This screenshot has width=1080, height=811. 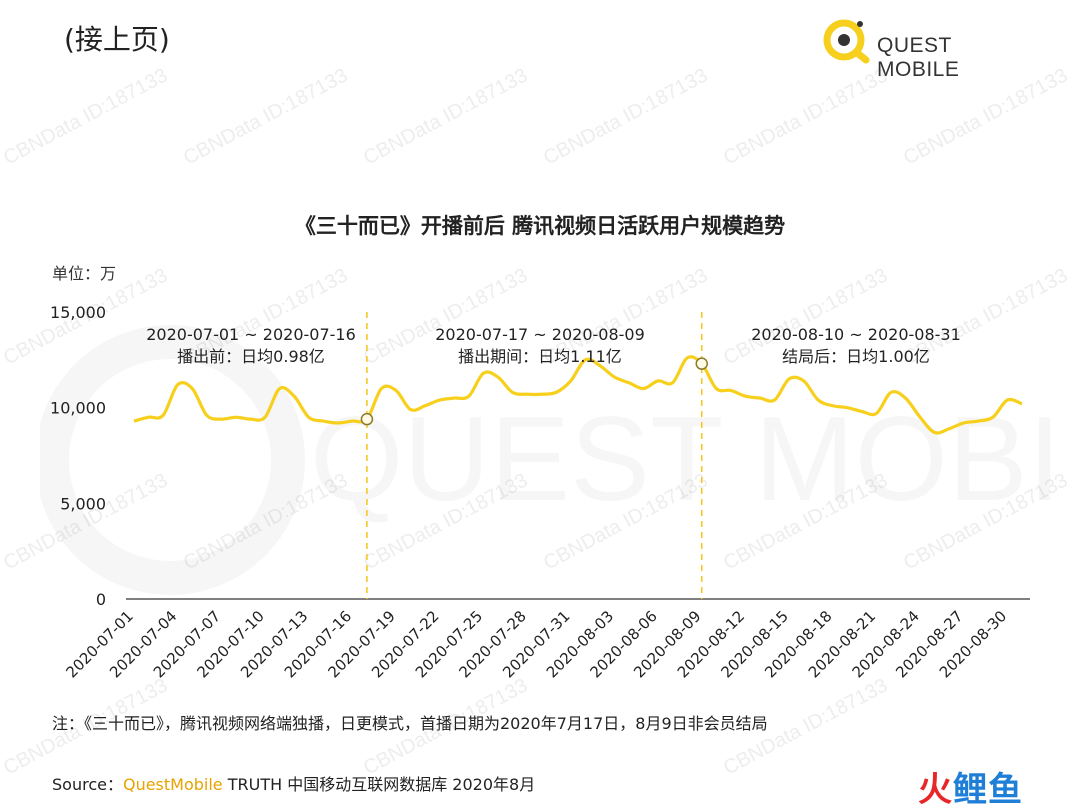 What do you see at coordinates (78, 408) in the screenshot?
I see `y-tick-label: 10,000` at bounding box center [78, 408].